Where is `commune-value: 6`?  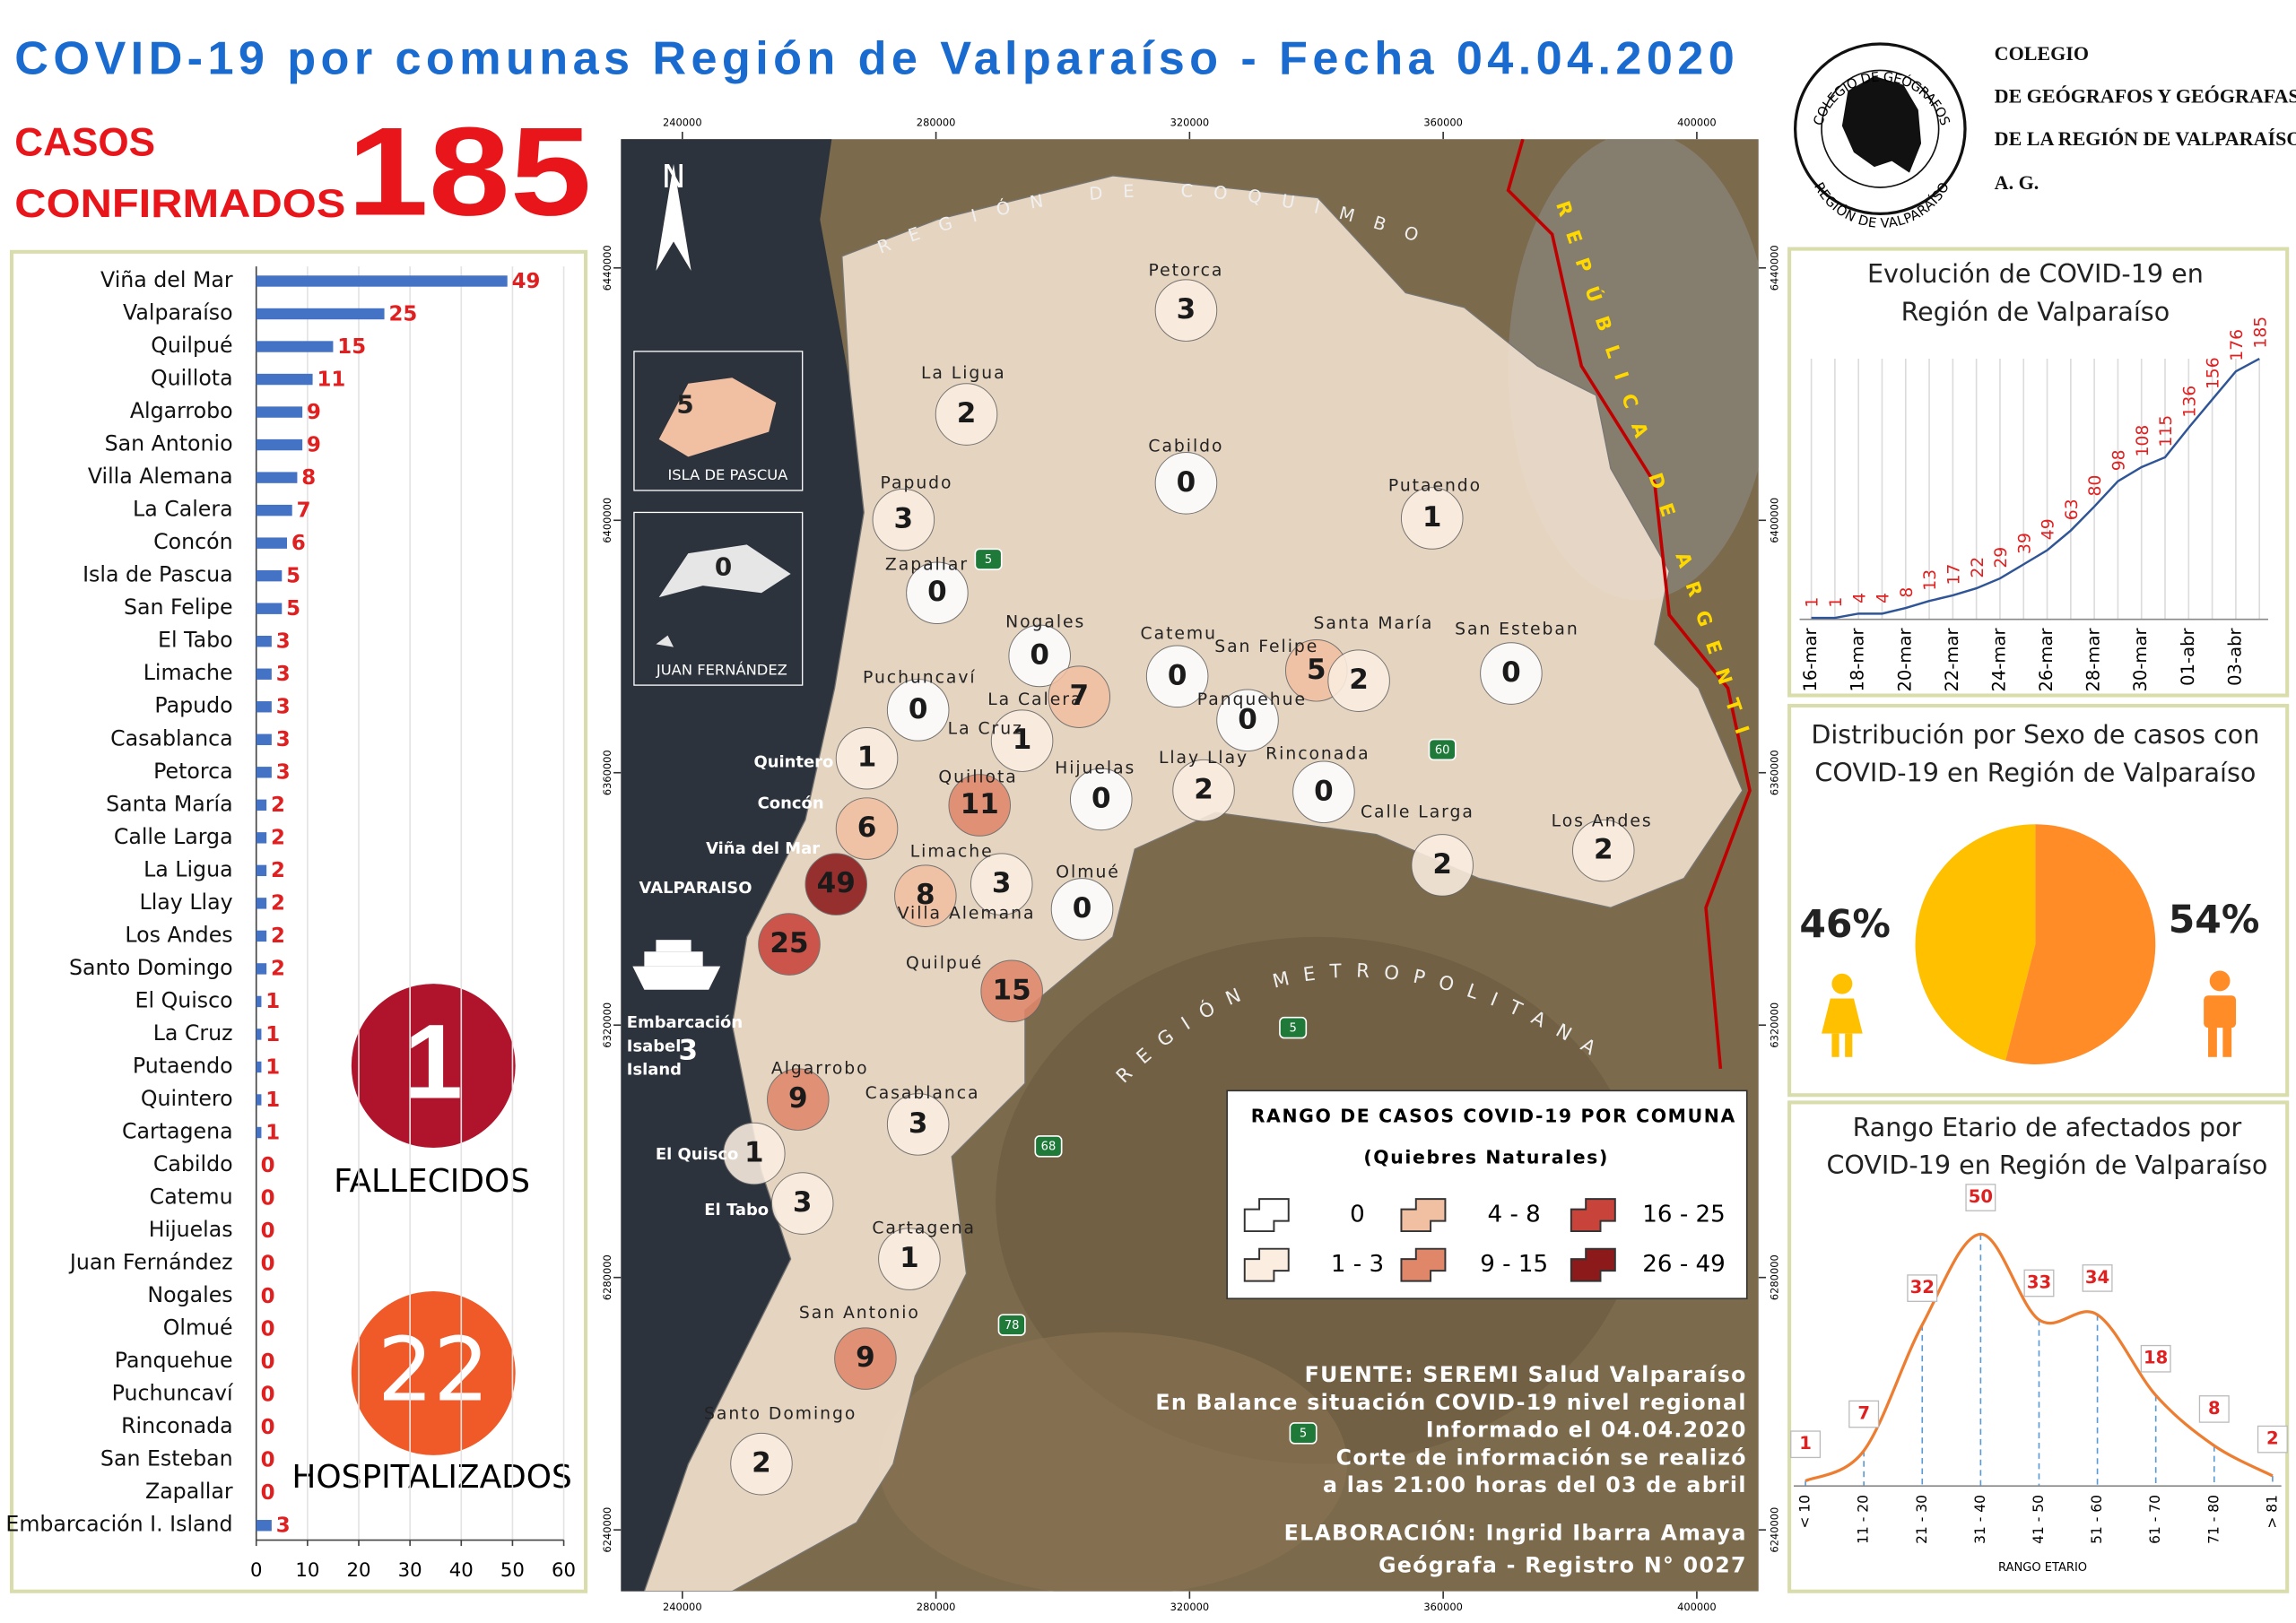 commune-value: 6 is located at coordinates (867, 828).